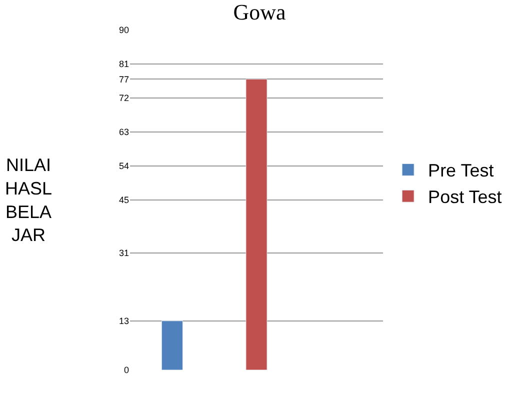 The image size is (519, 410). I want to click on y-tick-label: 31, so click(123, 253).